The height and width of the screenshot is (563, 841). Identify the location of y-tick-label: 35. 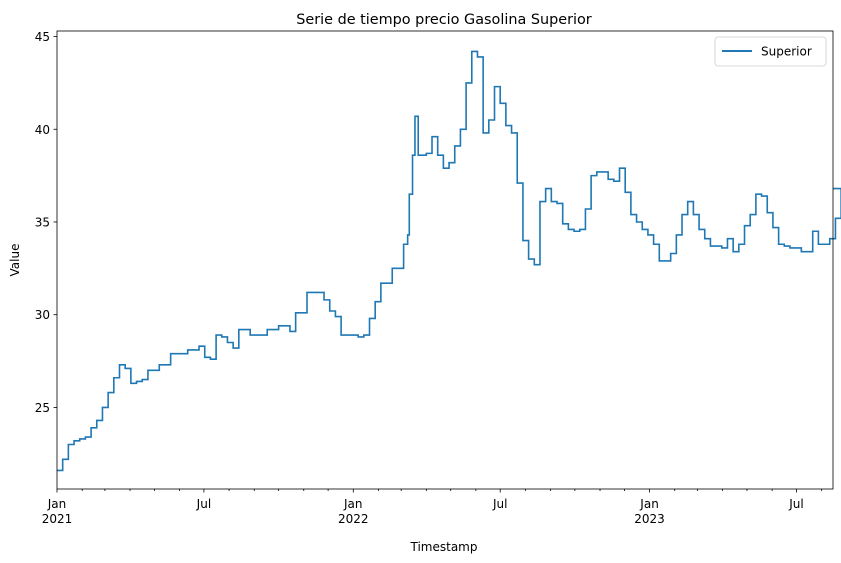
(42, 222).